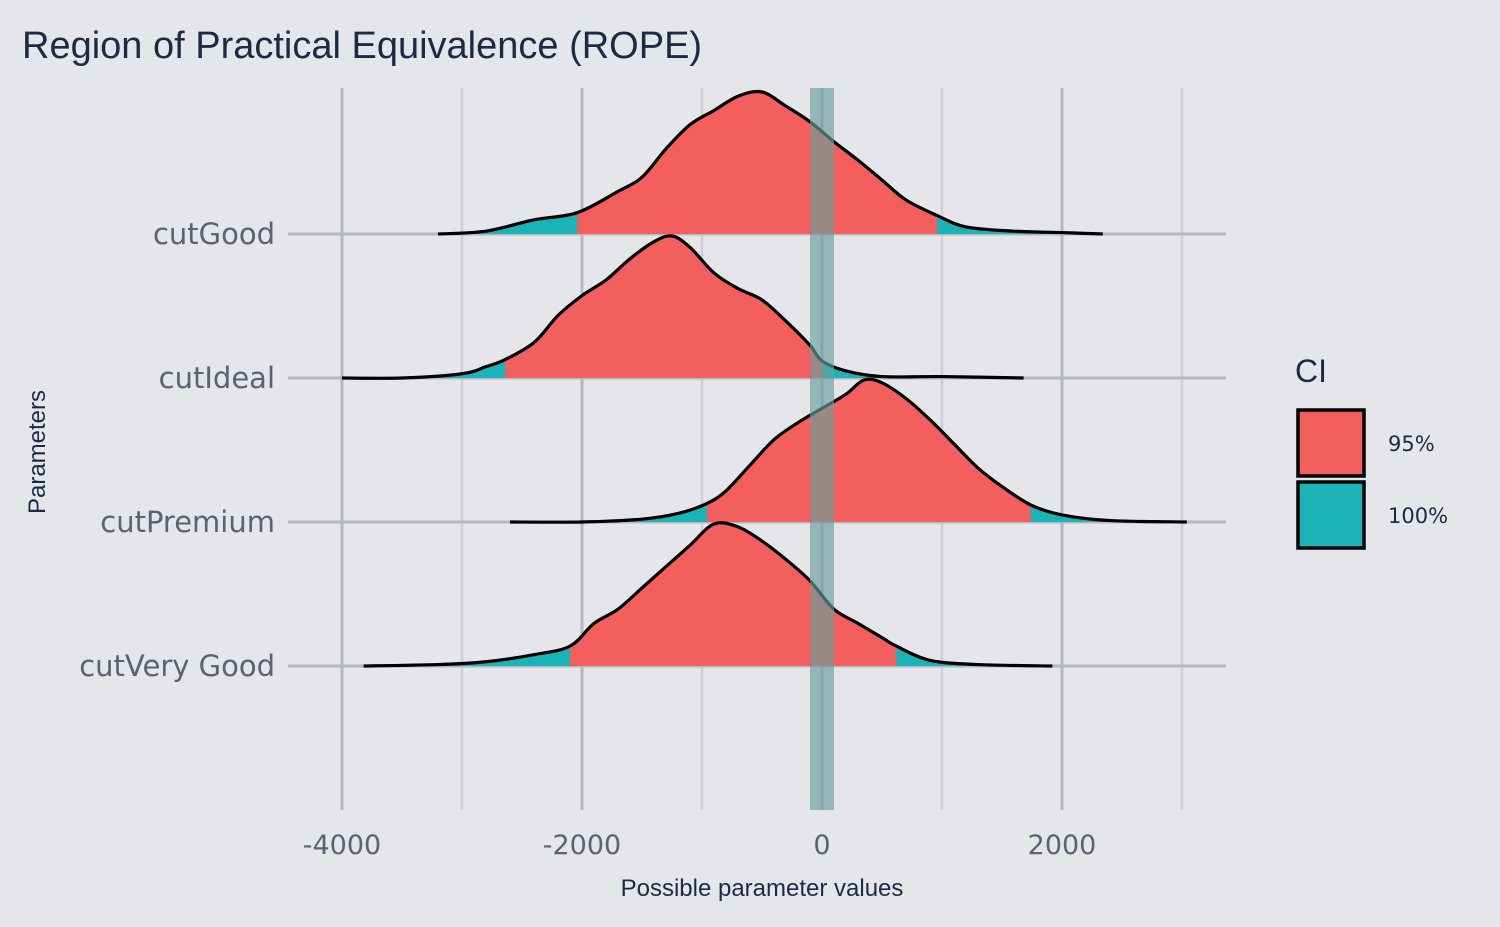 Image resolution: width=1500 pixels, height=927 pixels. Describe the element at coordinates (1371, 451) in the screenshot. I see `legend: CI 95% 100%` at that location.